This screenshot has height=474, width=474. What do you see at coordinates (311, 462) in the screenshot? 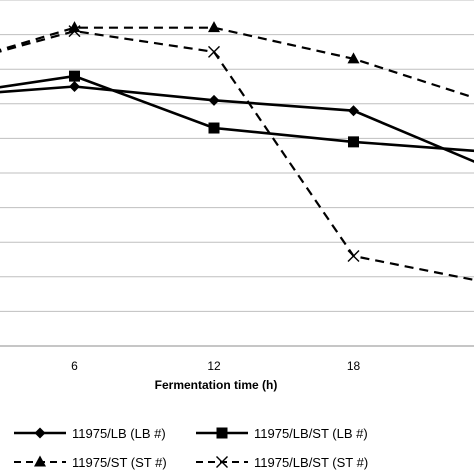
I see `legend-label: 11975/LB/ST (ST #)` at bounding box center [311, 462].